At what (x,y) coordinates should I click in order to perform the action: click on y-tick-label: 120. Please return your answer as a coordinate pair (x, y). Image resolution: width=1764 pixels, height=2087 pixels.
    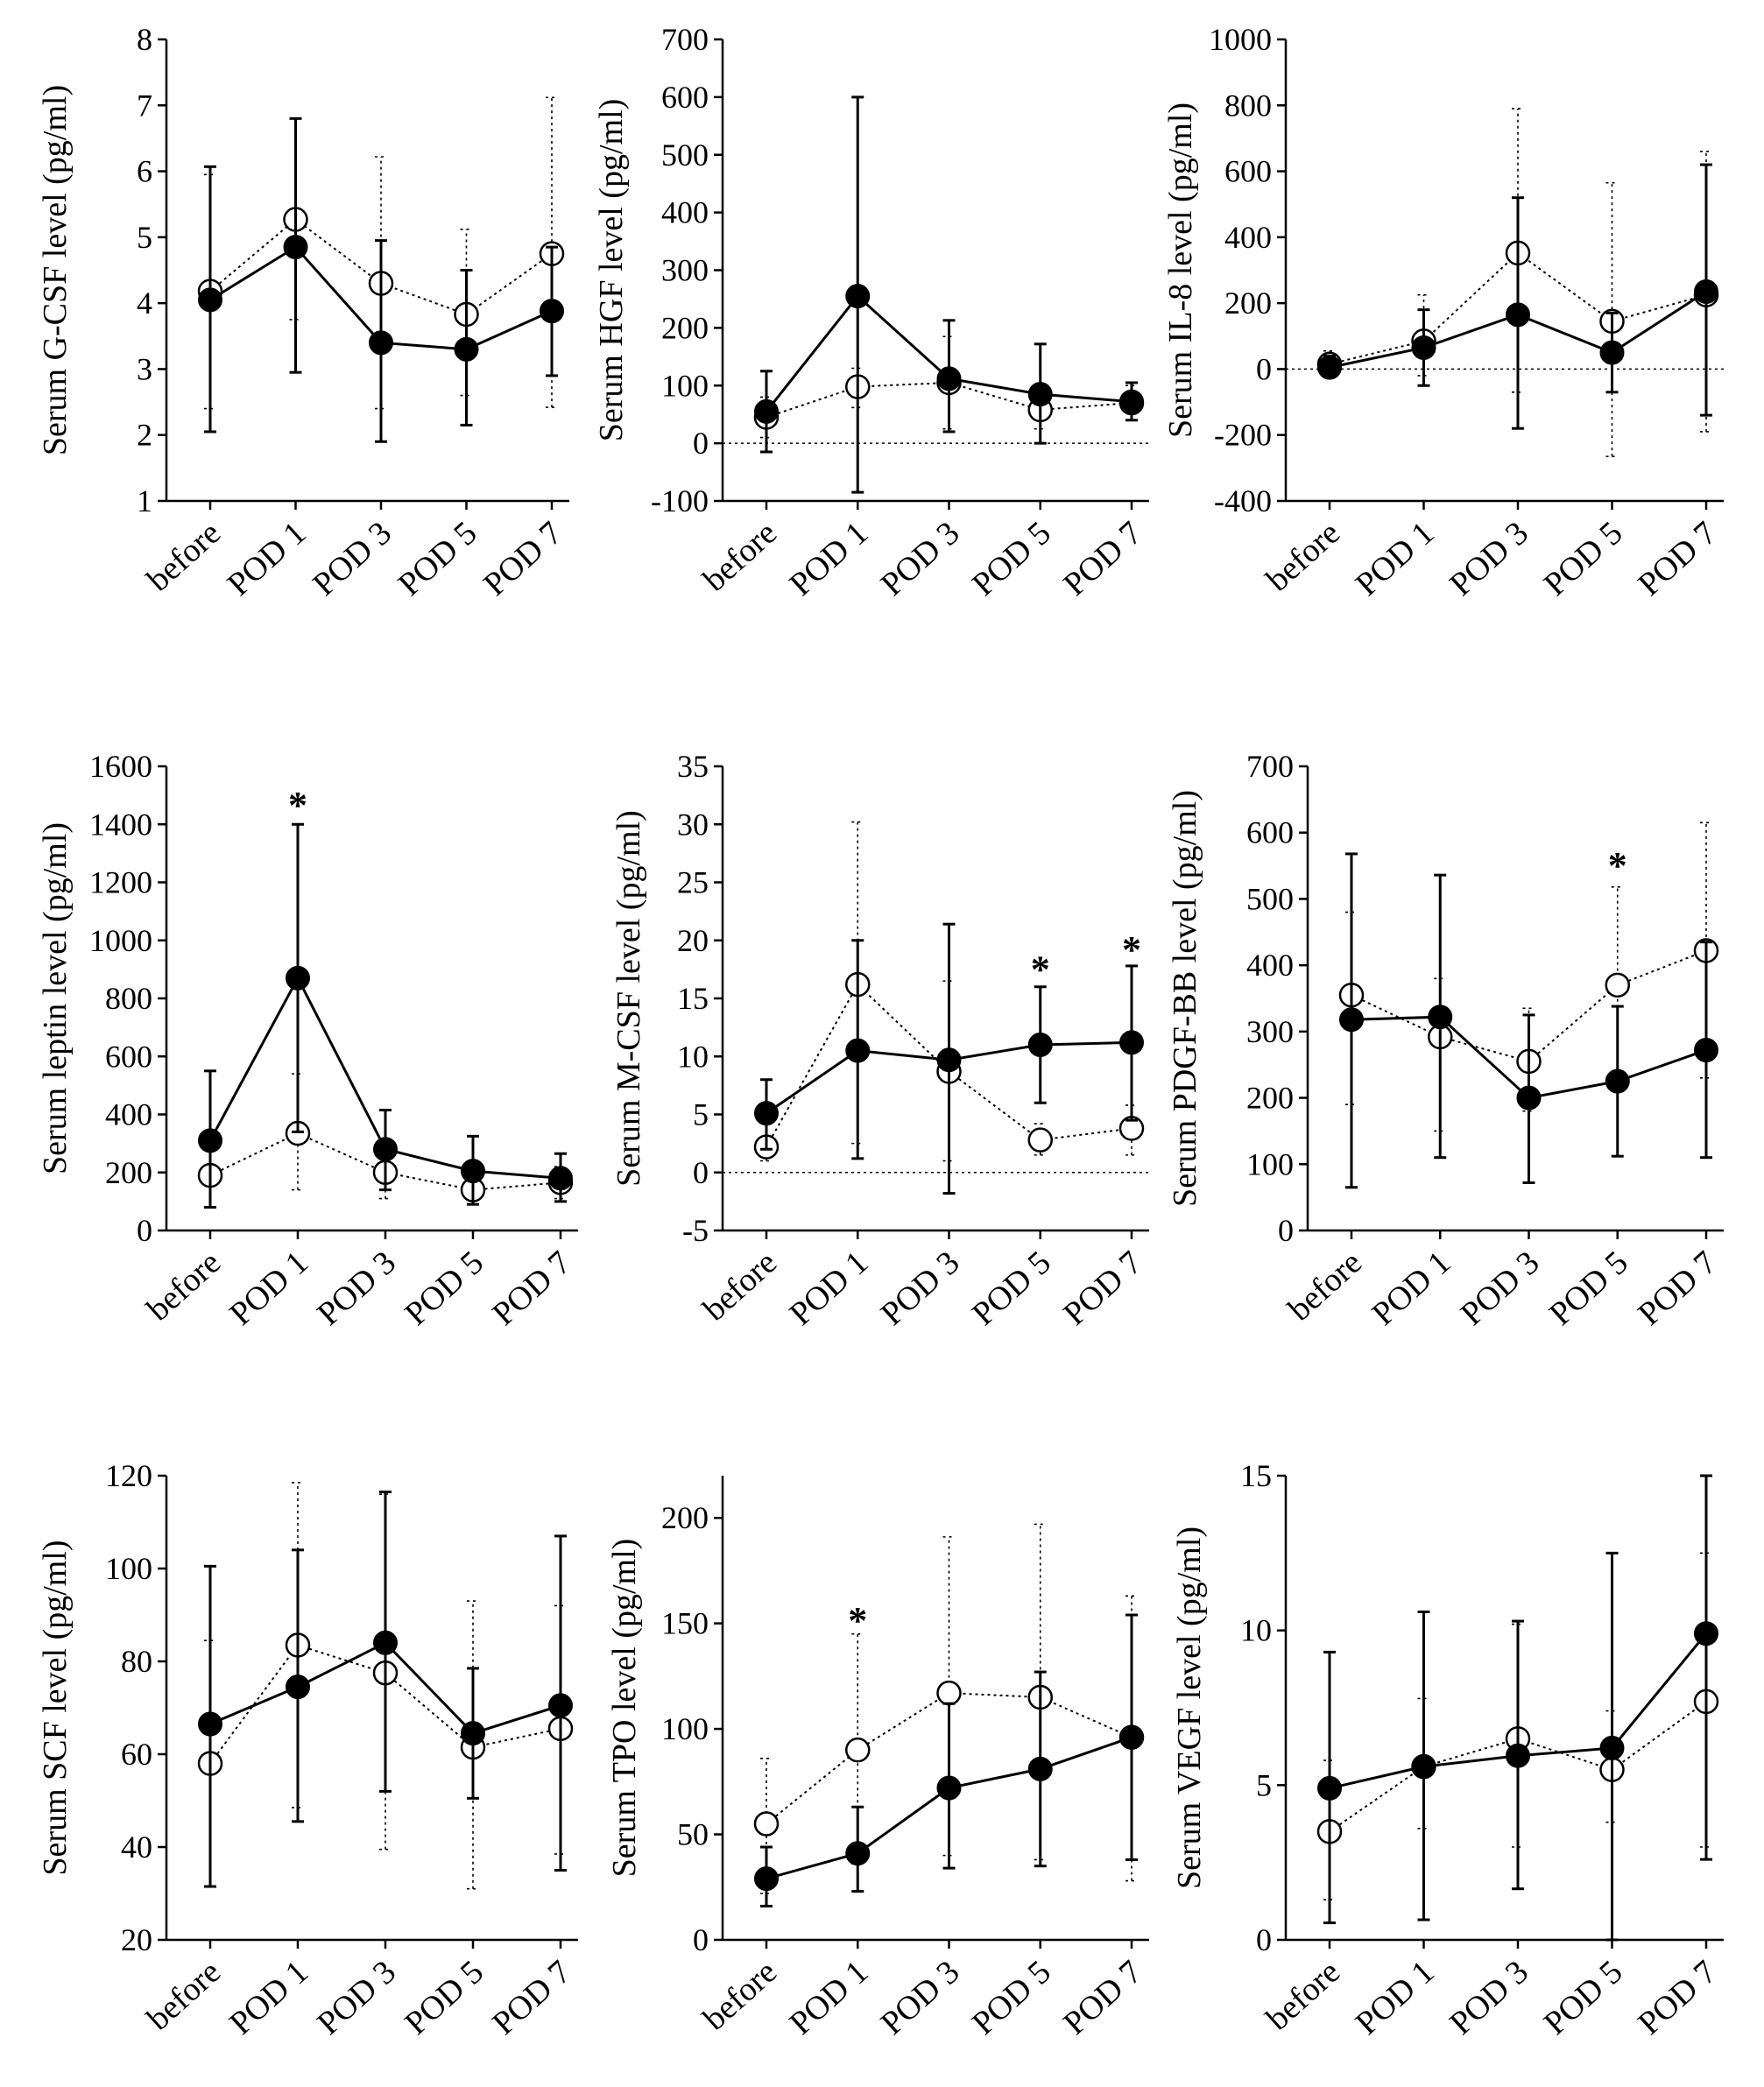
    Looking at the image, I should click on (128, 1475).